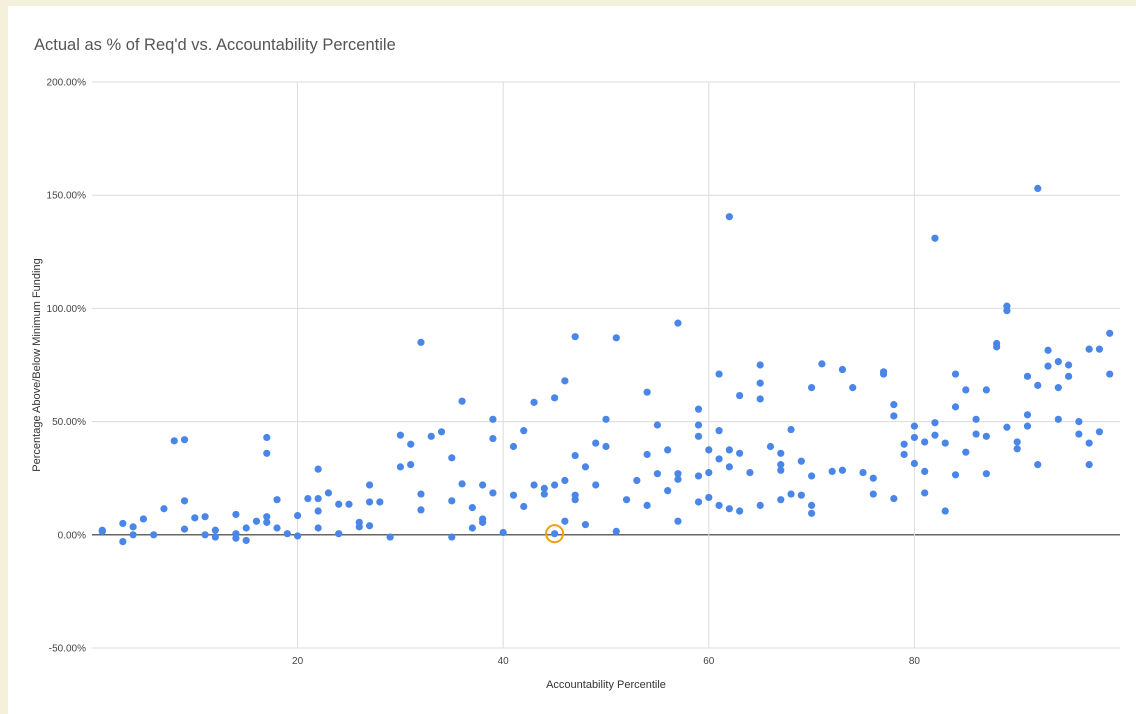 The image size is (1136, 714). What do you see at coordinates (67, 649) in the screenshot?
I see `y-tick-label: -50.00%` at bounding box center [67, 649].